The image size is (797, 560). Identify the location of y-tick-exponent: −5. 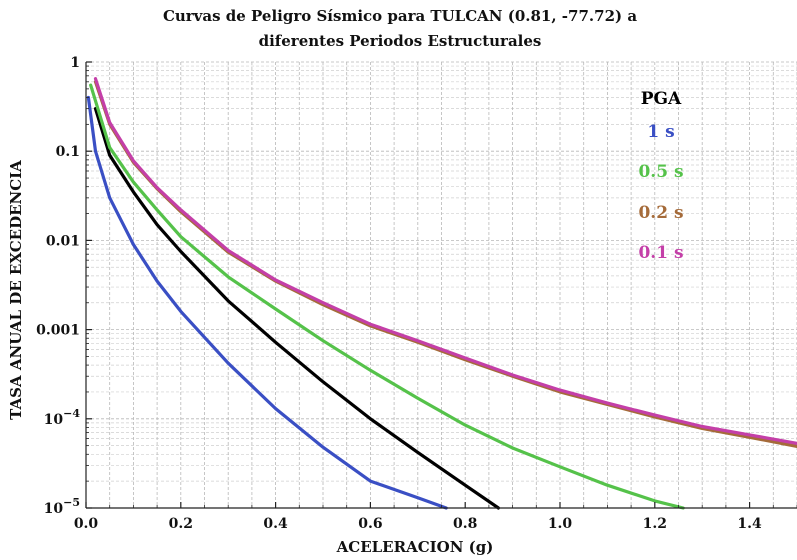
(71, 502).